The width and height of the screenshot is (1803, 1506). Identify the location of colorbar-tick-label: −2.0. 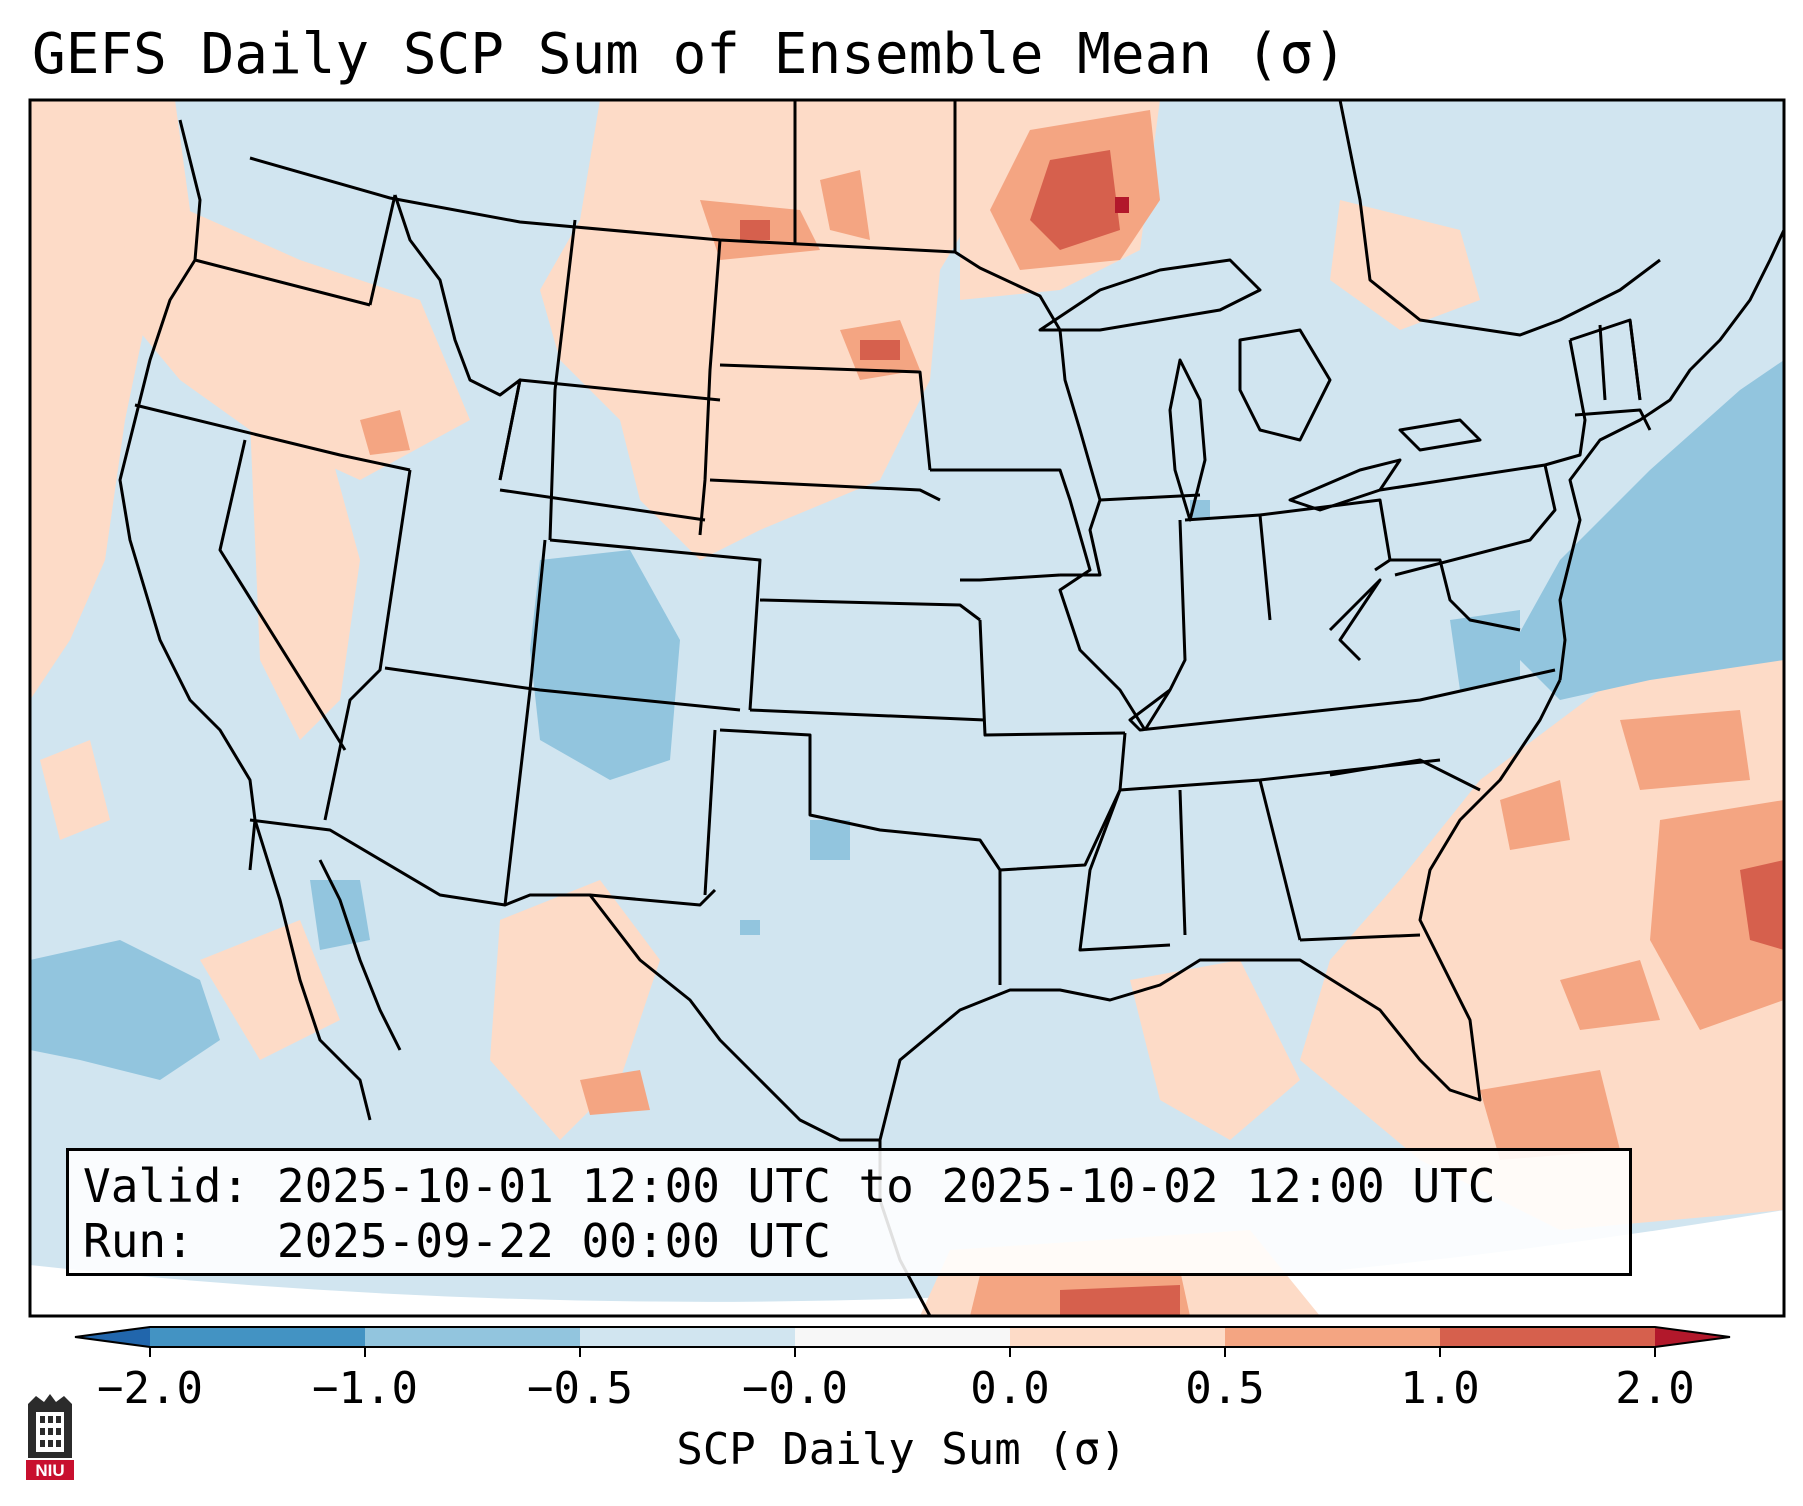
(150, 1388).